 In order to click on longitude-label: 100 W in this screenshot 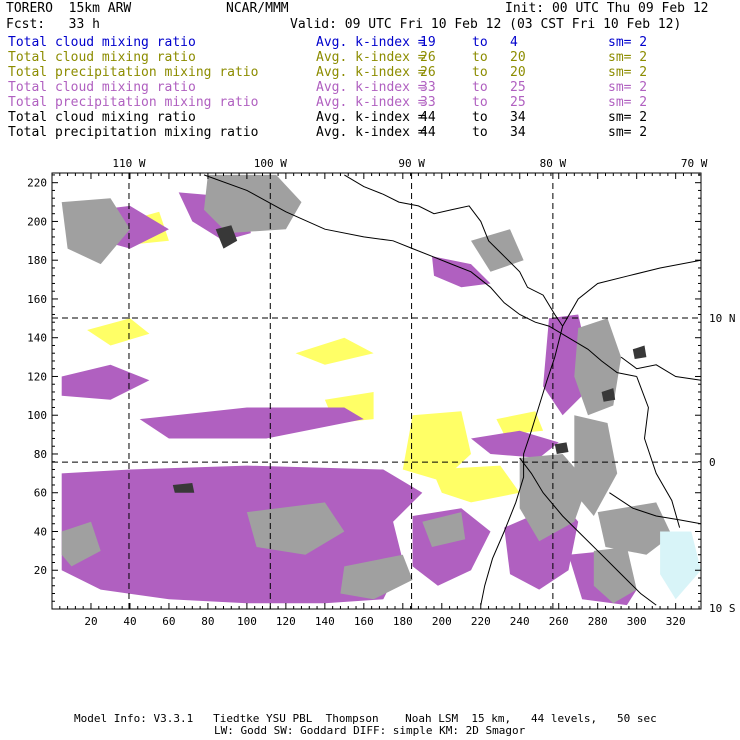, I will do `click(270, 163)`.